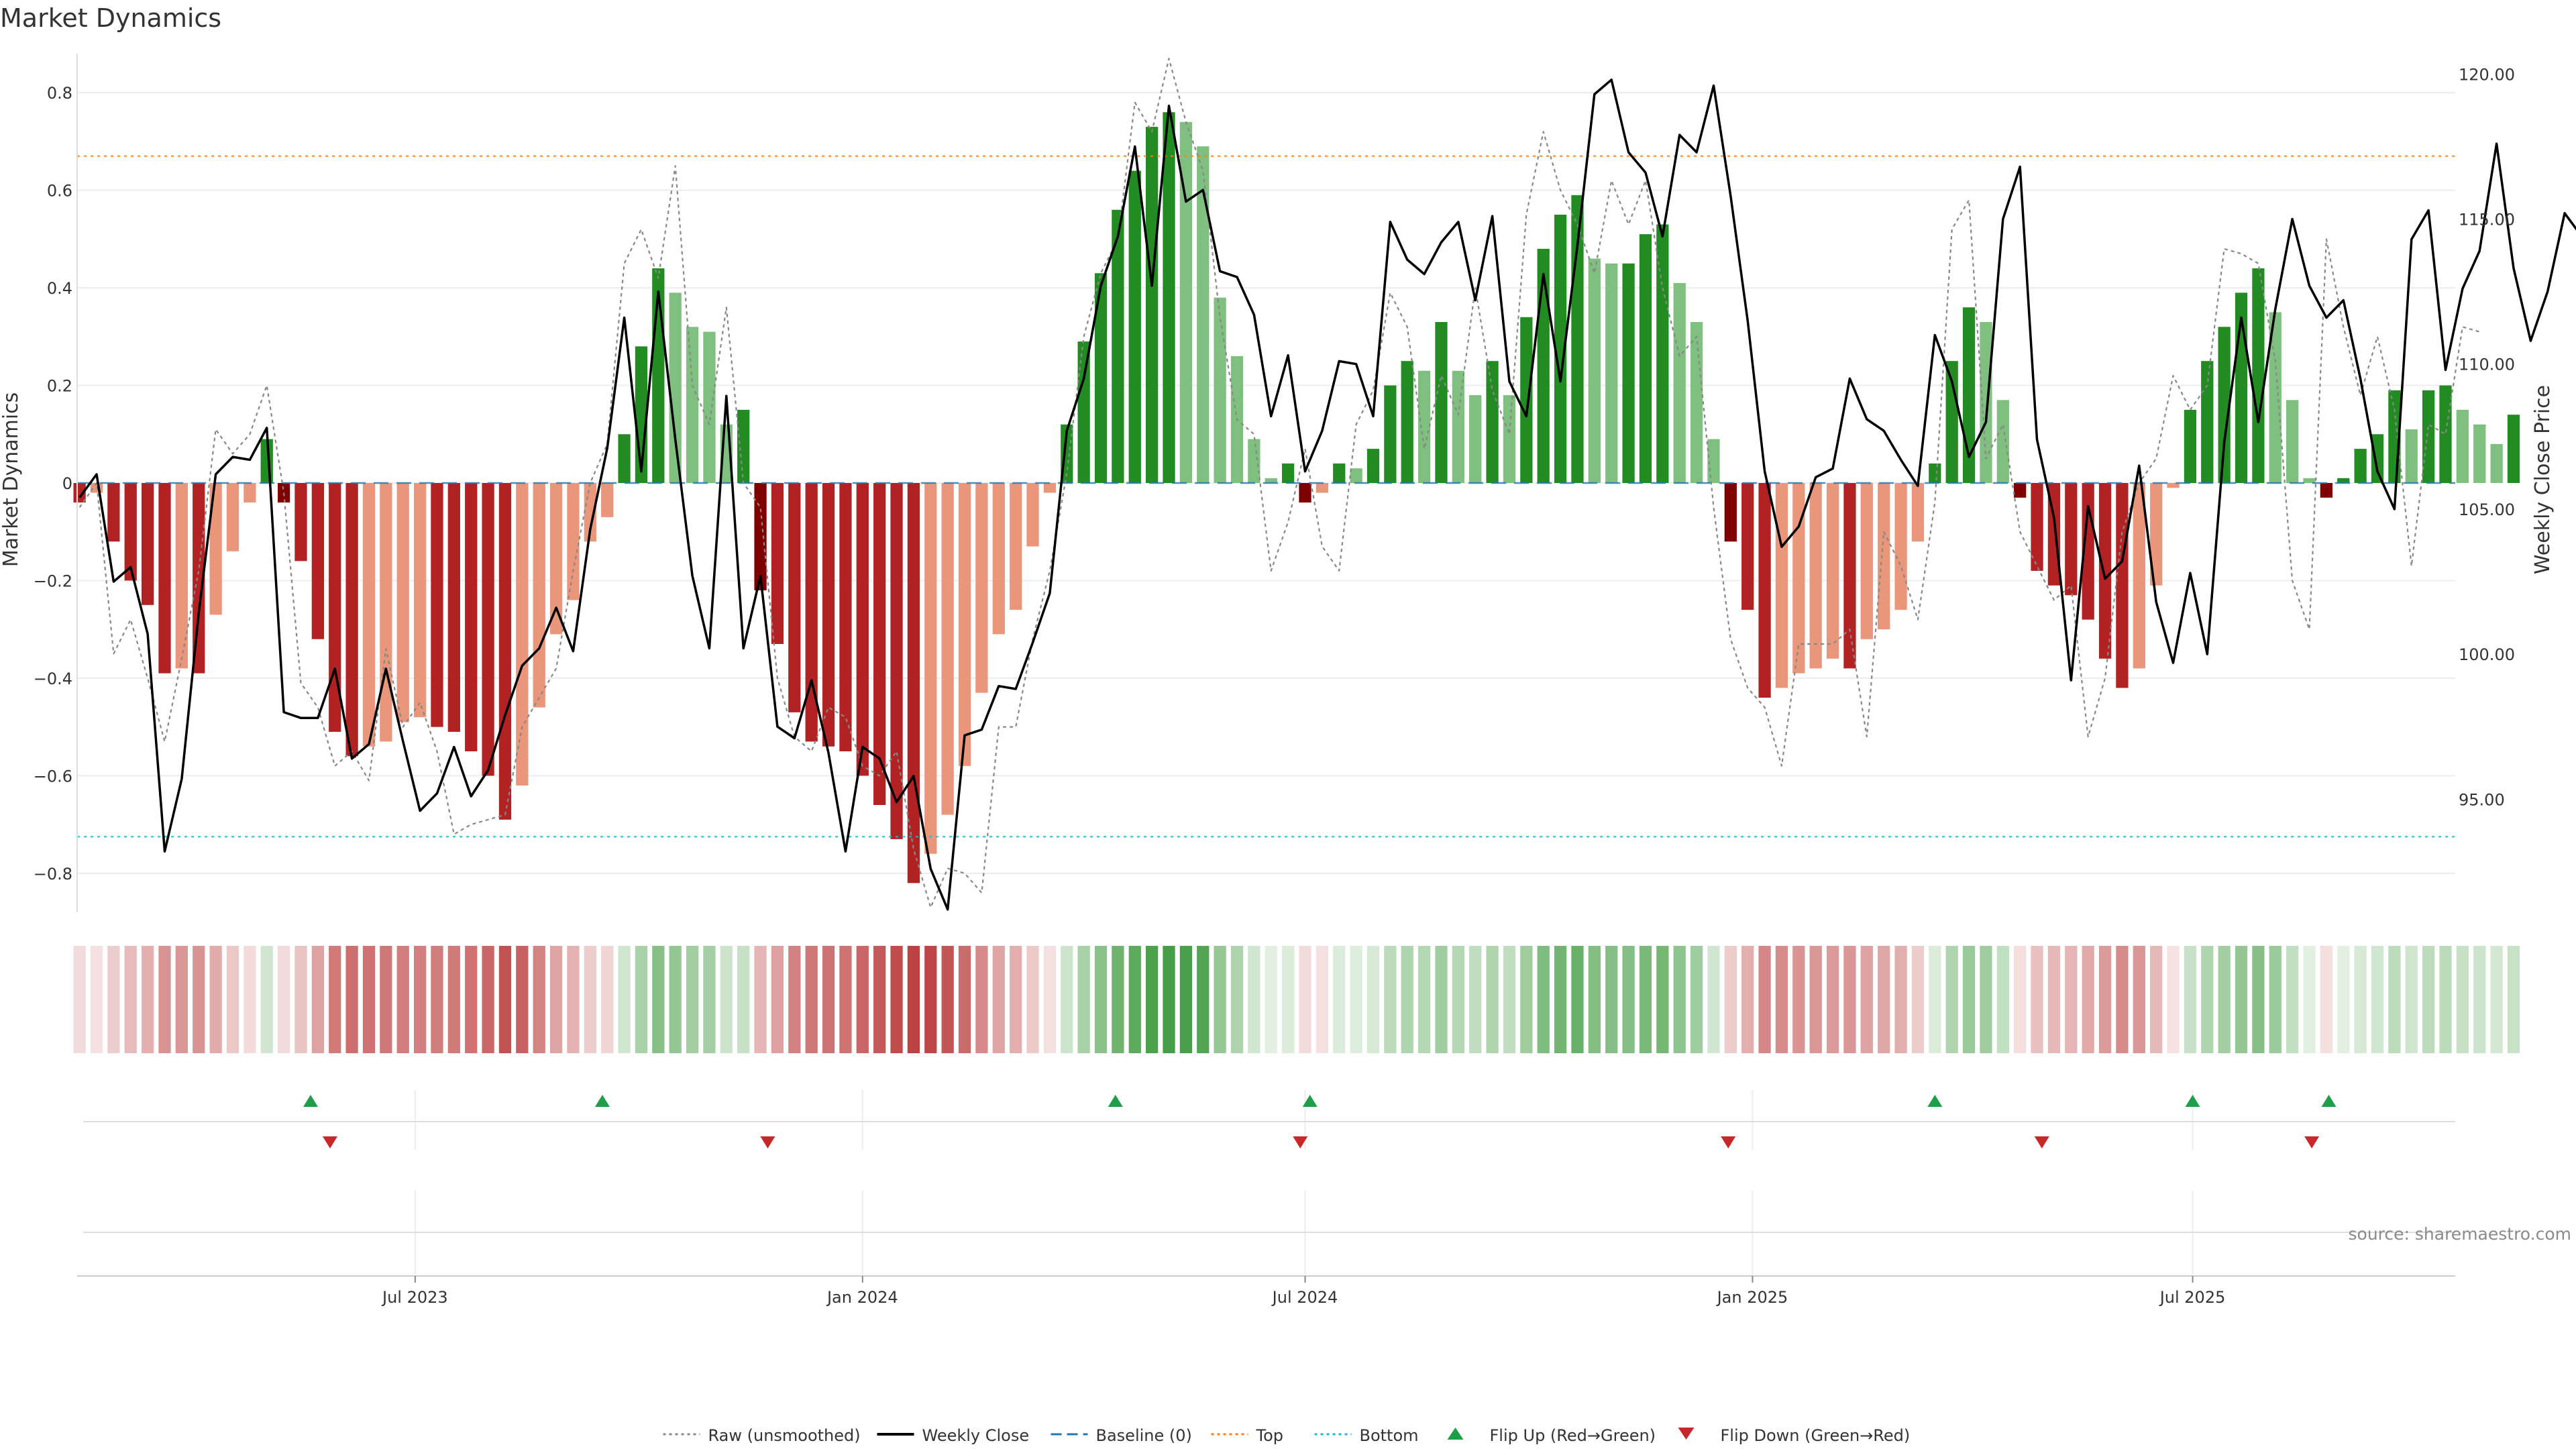  I want to click on y-tick-left: 0.4, so click(59, 288).